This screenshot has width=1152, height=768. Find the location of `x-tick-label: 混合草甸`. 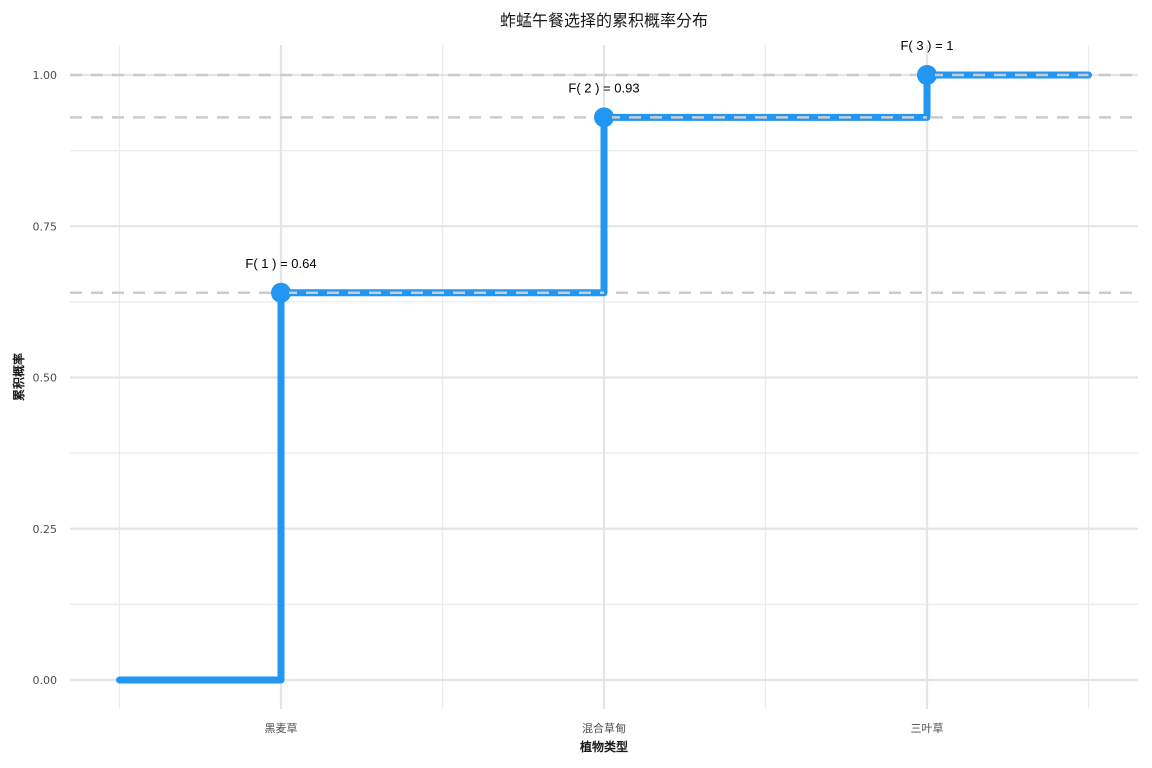

x-tick-label: 混合草甸 is located at coordinates (604, 728).